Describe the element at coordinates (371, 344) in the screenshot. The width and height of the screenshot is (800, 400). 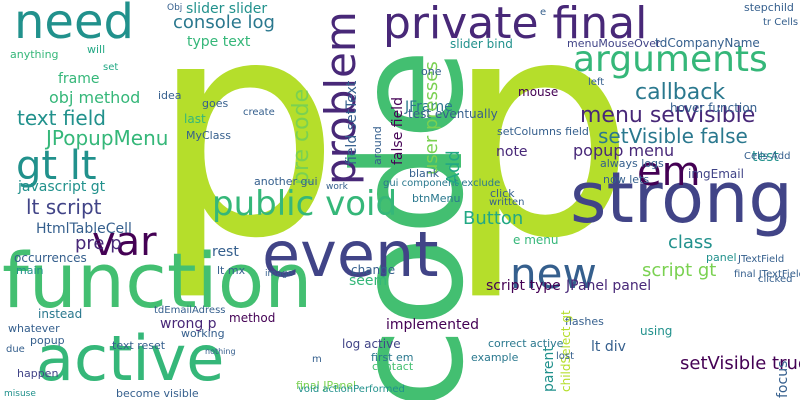
I see `word-wrong-p: log active` at that location.